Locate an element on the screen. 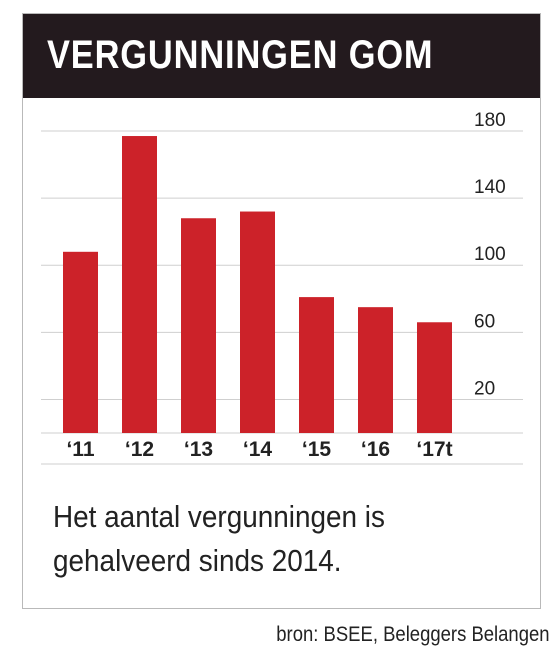 The width and height of the screenshot is (560, 659). y-tick-label: 180 is located at coordinates (490, 120).